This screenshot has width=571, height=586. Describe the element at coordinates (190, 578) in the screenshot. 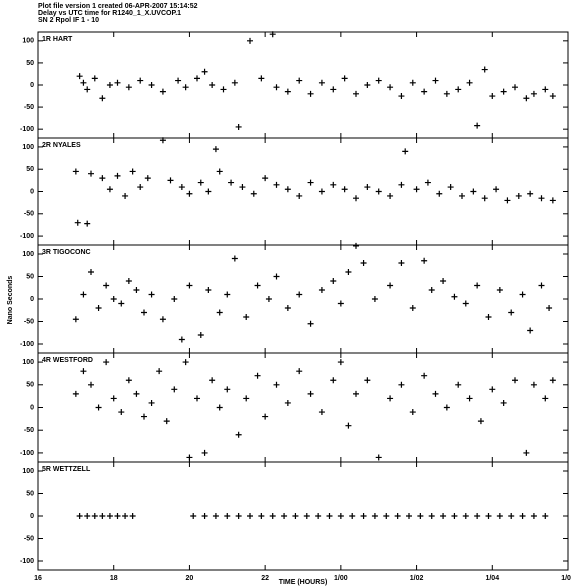

I see `x-tick-label: 20` at that location.